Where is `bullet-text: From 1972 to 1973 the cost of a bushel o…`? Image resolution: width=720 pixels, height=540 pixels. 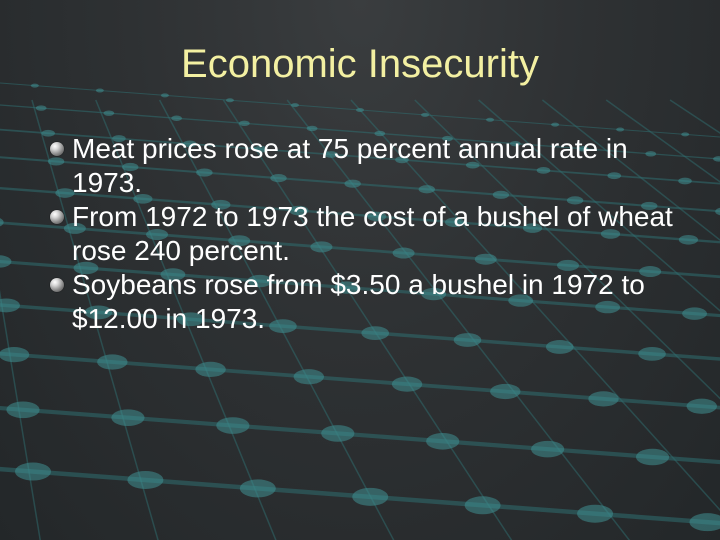
bullet-text: From 1972 to 1973 the cost of a bushel o… is located at coordinates (372, 233).